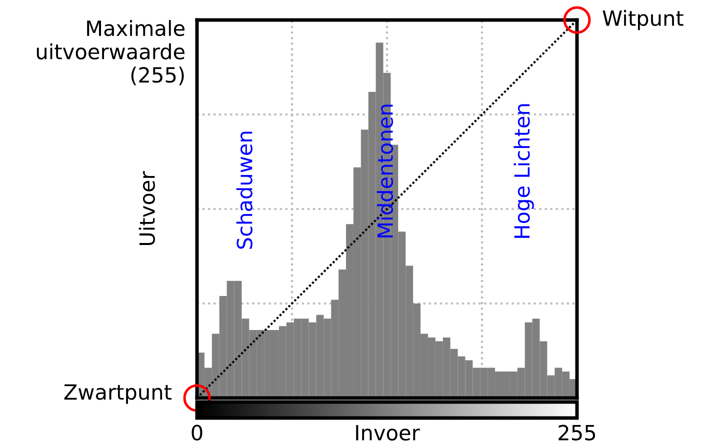 The width and height of the screenshot is (710, 447). What do you see at coordinates (385, 171) in the screenshot?
I see `annotation: Middentonen` at bounding box center [385, 171].